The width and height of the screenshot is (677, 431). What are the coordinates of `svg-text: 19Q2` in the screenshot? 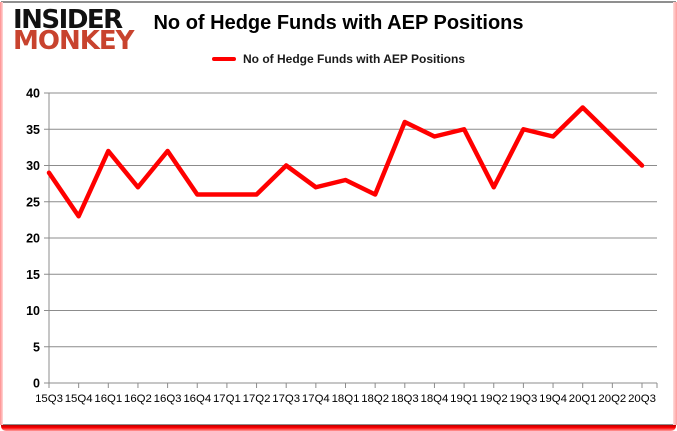 It's located at (494, 399).